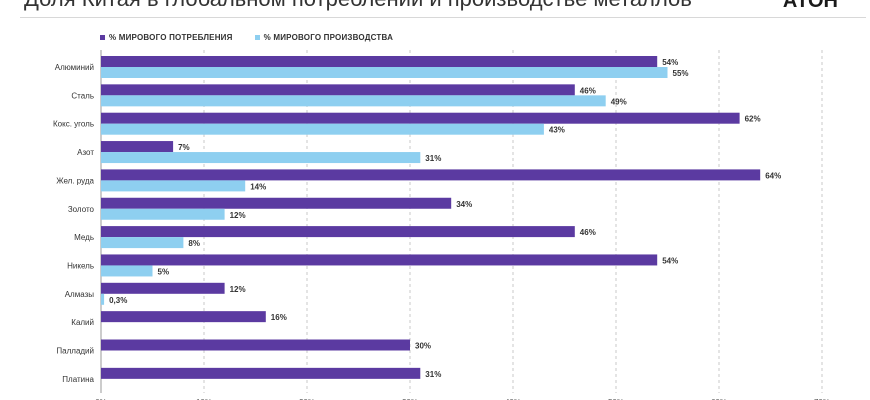 The width and height of the screenshot is (870, 400). I want to click on data-label: 55%, so click(681, 73).